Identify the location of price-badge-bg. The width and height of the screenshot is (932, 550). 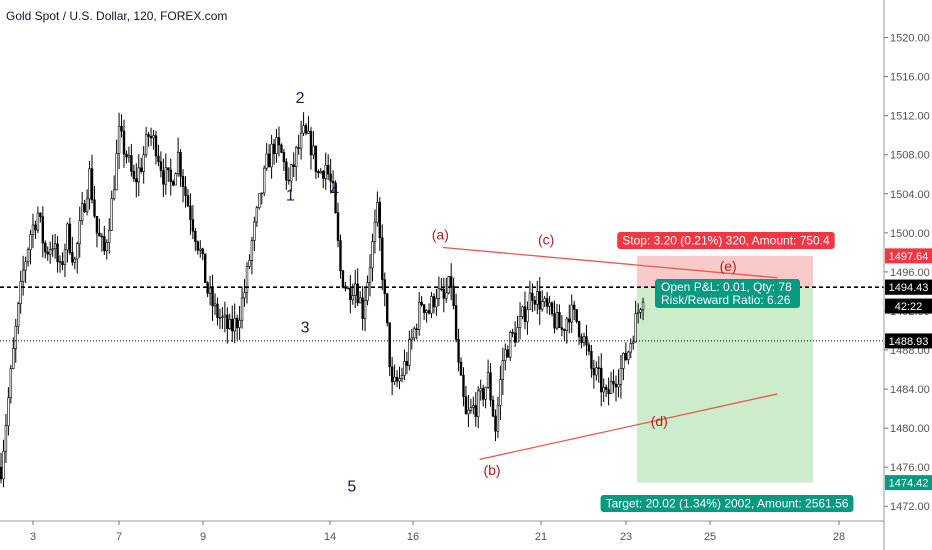
(908, 256).